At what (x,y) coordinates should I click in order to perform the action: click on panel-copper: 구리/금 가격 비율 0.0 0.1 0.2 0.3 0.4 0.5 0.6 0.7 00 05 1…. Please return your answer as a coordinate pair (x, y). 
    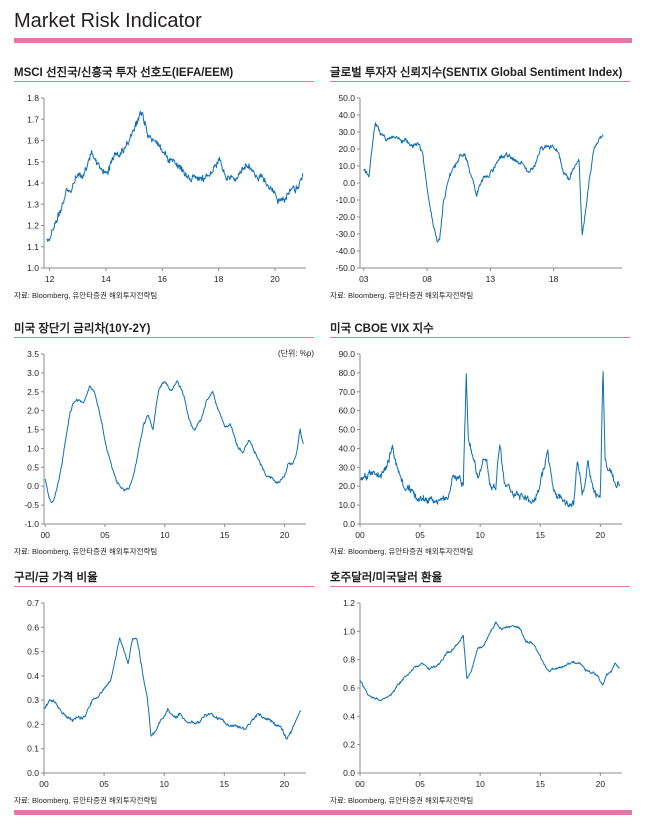
    Looking at the image, I should click on (164, 689).